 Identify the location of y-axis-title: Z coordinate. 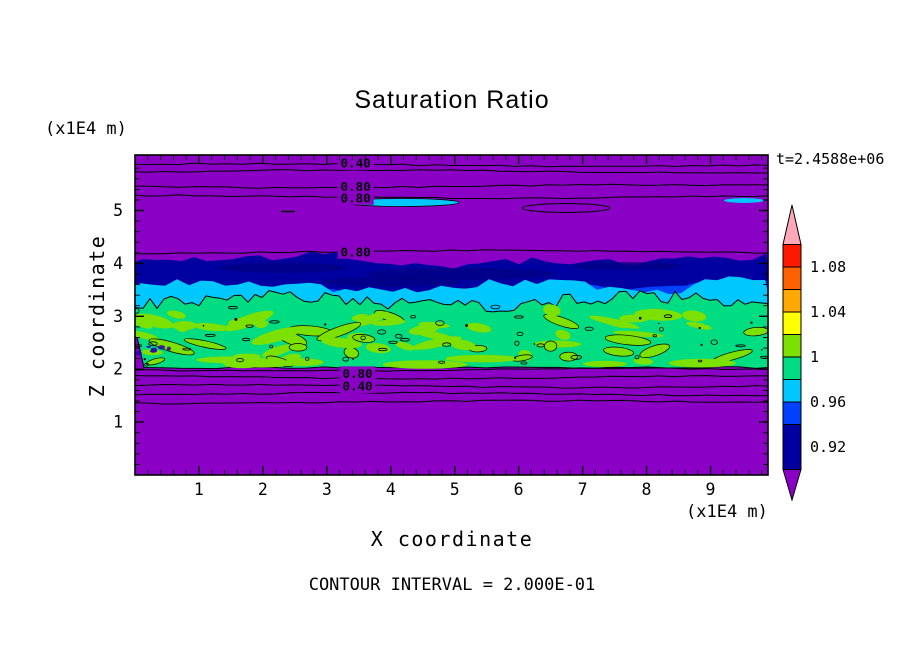
(97, 316).